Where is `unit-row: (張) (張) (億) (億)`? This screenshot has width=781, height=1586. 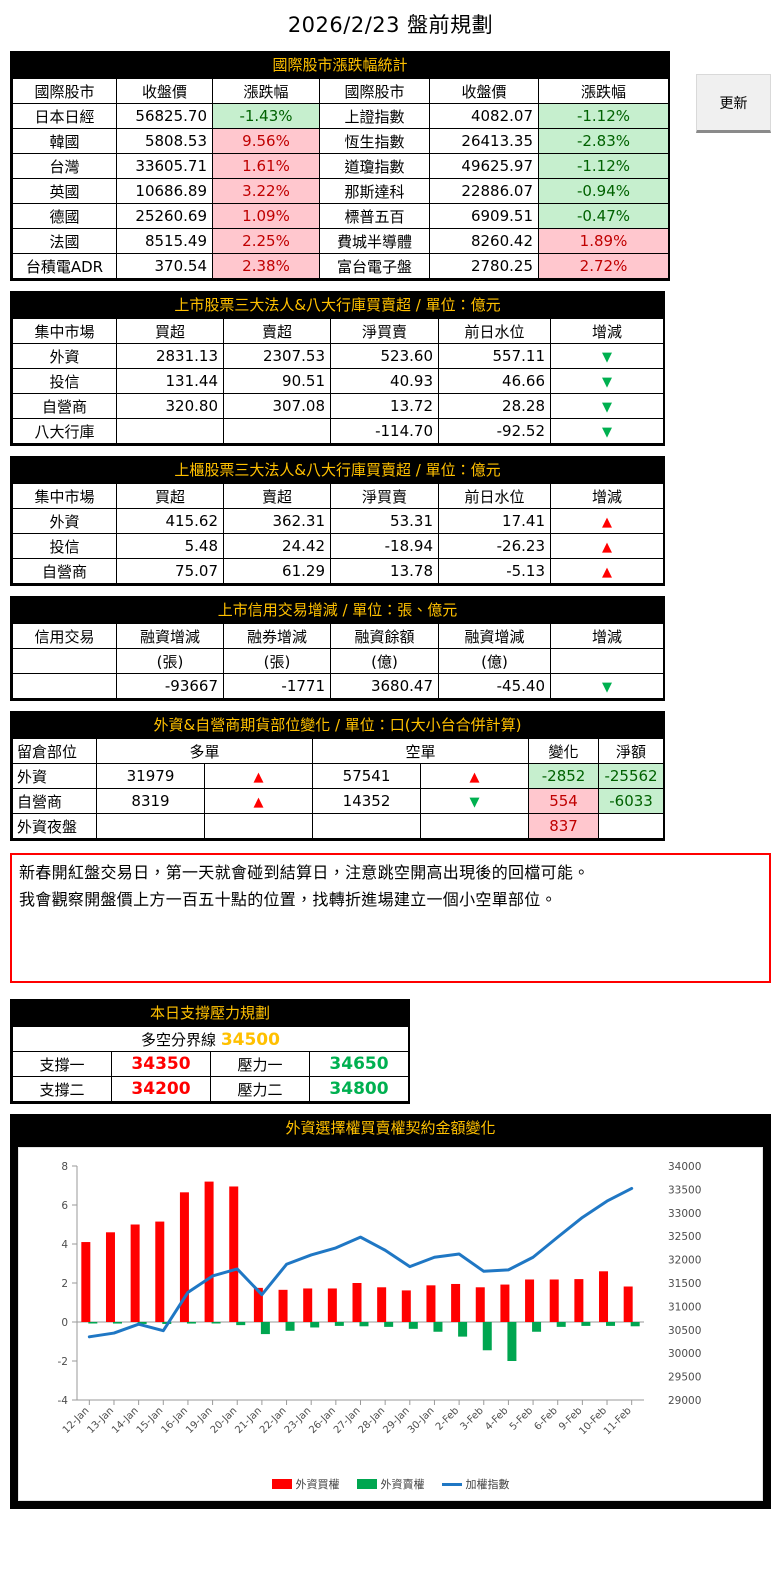
unit-row: (張) (張) (億) (億) is located at coordinates (338, 661).